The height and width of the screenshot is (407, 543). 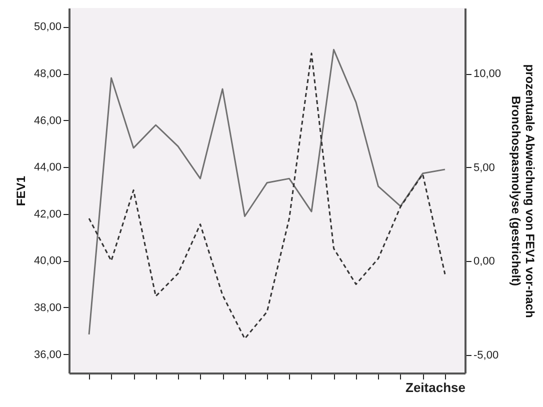 What do you see at coordinates (48, 120) in the screenshot?
I see `y-tick-label: 46,00` at bounding box center [48, 120].